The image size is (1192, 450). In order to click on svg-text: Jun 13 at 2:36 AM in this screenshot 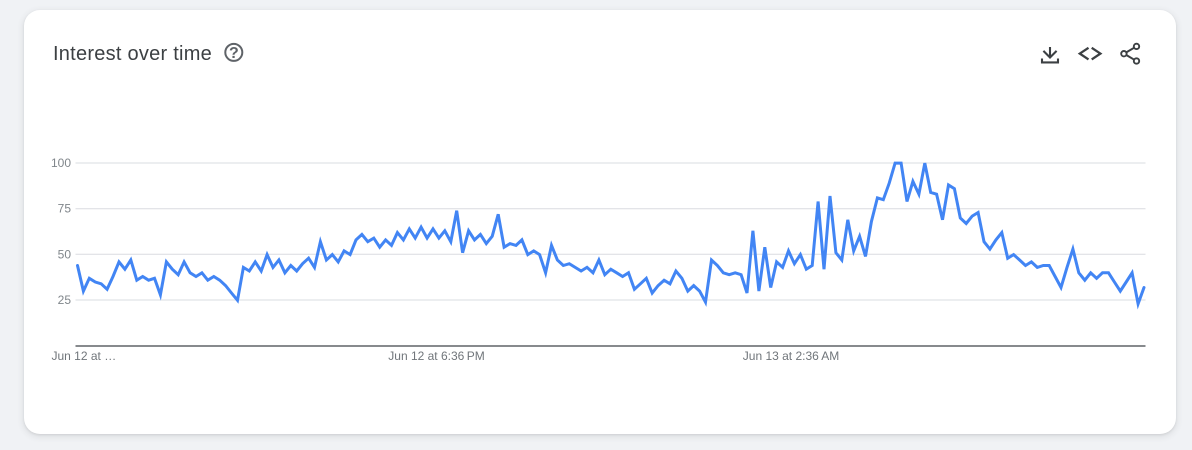, I will do `click(791, 356)`.